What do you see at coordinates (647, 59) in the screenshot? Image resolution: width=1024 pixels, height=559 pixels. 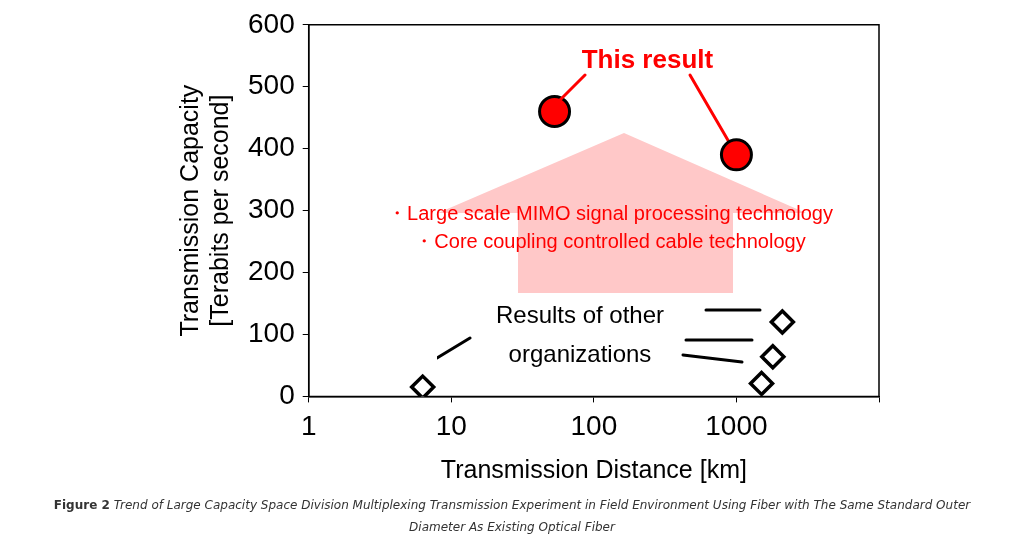 I see `annotation: This result` at bounding box center [647, 59].